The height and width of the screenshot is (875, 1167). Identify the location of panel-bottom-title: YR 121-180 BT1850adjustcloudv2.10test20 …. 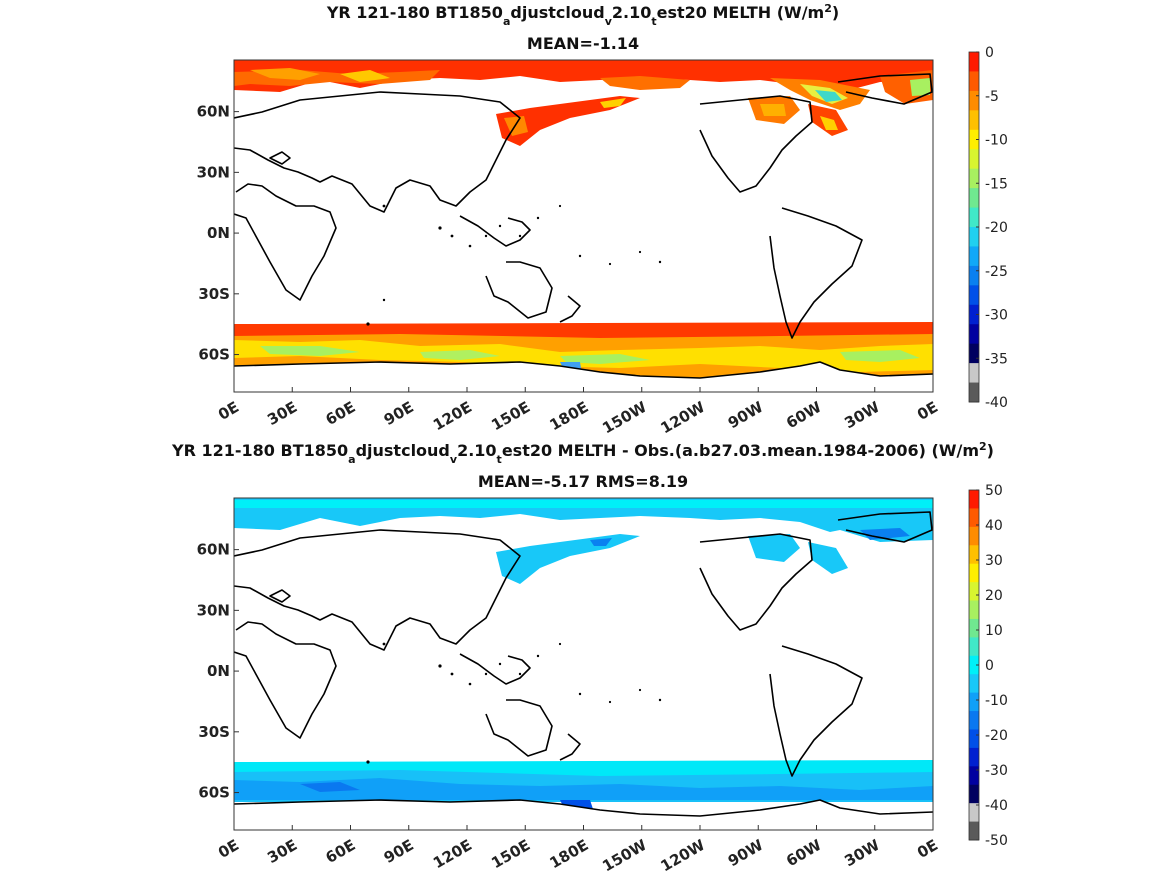
(582, 453).